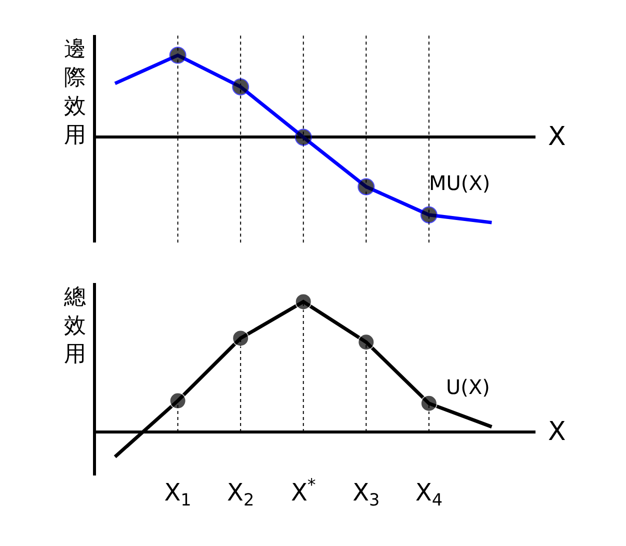 The image size is (626, 546). Describe the element at coordinates (303, 490) in the screenshot. I see `x-tick-label: X$^{*}$` at that location.